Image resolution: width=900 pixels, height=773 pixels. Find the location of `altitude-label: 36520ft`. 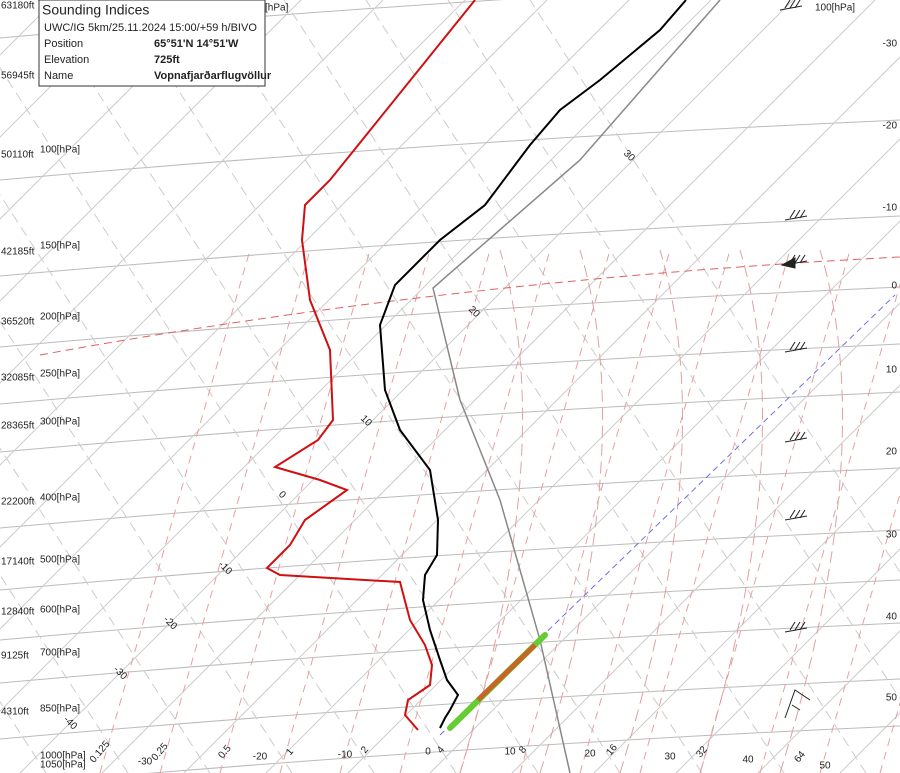

altitude-label: 36520ft is located at coordinates (18, 322).